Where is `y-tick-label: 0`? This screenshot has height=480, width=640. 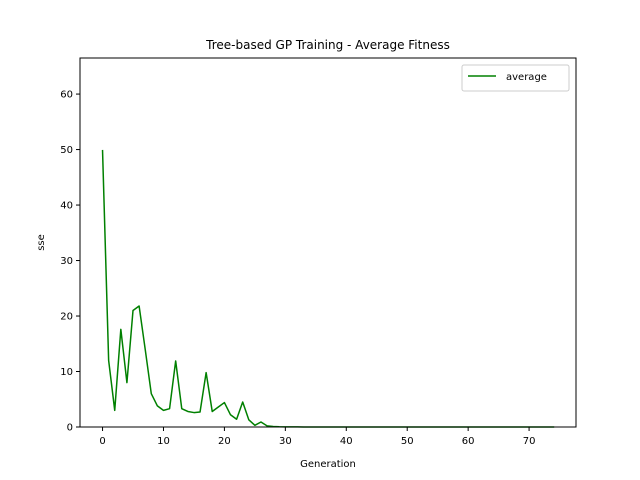 y-tick-label: 0 is located at coordinates (70, 428).